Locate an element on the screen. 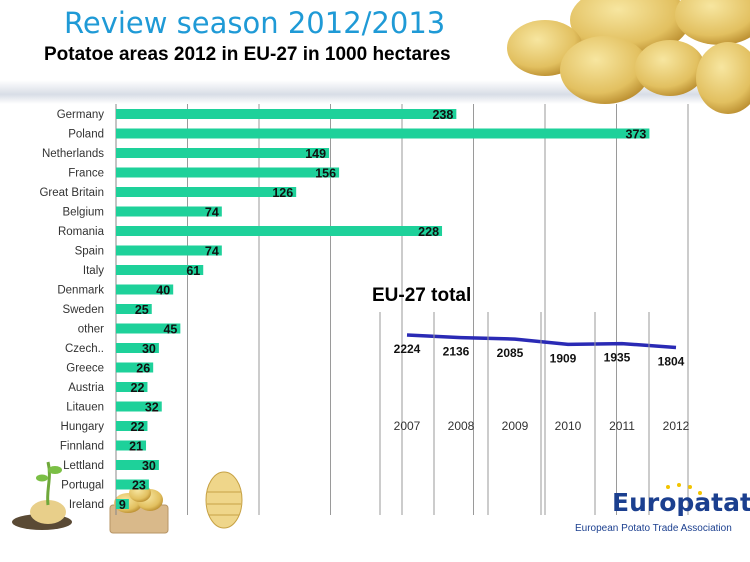  category-label: Sweden is located at coordinates (83, 310).